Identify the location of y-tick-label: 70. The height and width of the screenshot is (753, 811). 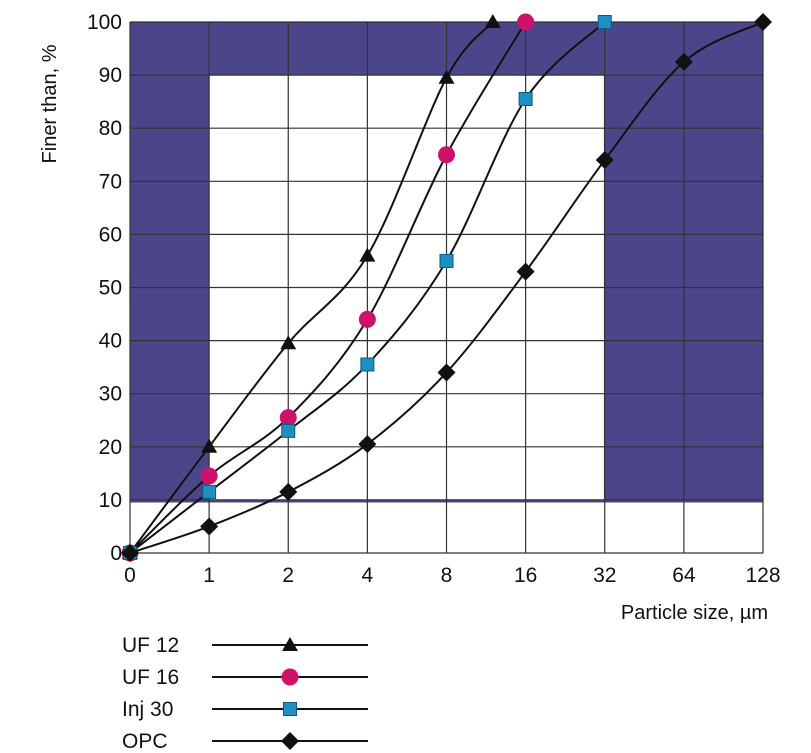
(110, 181).